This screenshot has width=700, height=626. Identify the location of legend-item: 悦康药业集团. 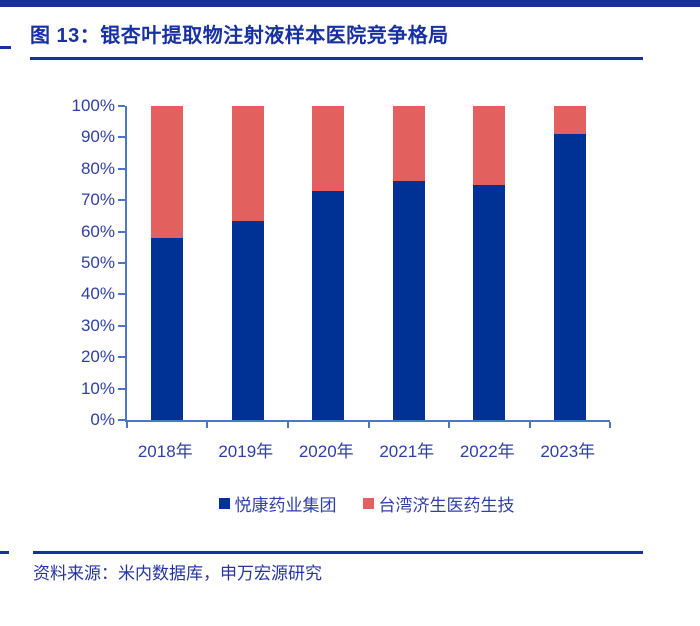
(277, 503).